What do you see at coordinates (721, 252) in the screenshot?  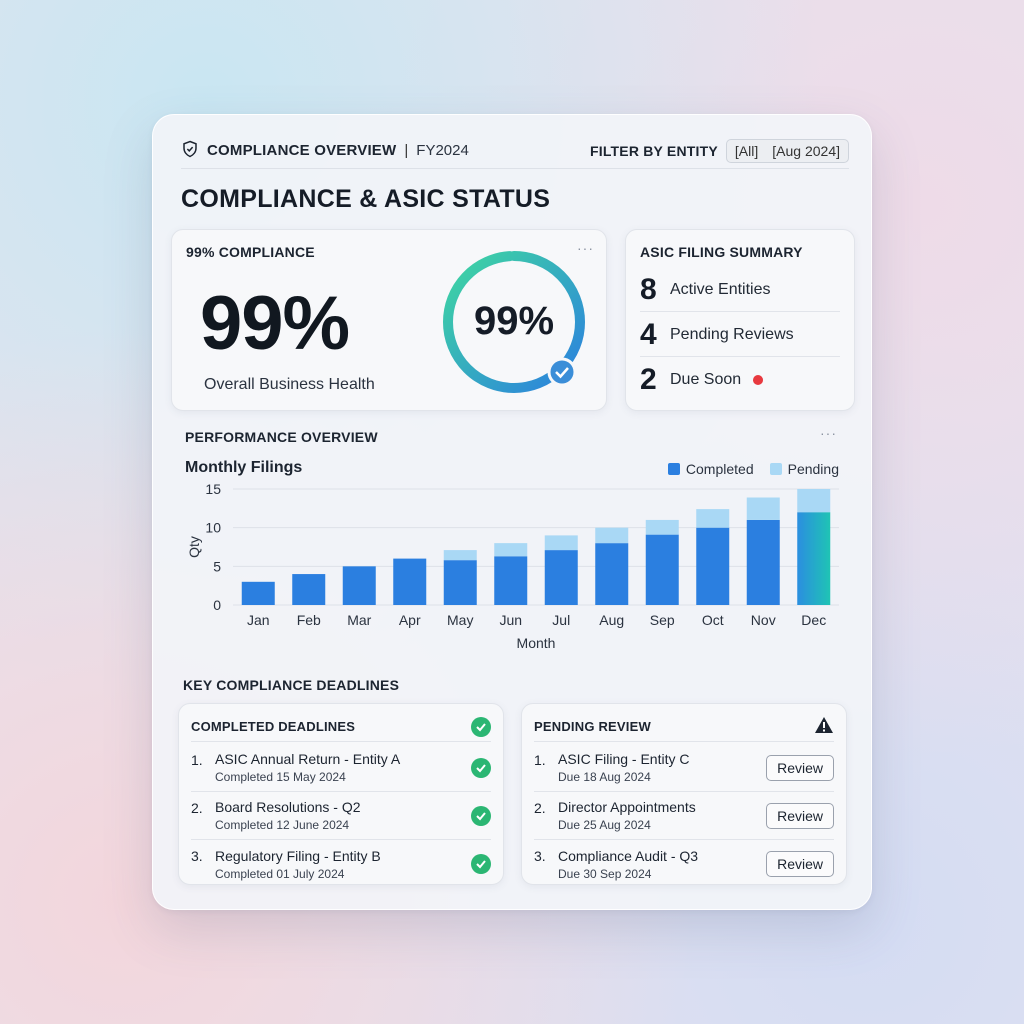 I see `asic-summary-label: ASIC FILING SUMMARY` at bounding box center [721, 252].